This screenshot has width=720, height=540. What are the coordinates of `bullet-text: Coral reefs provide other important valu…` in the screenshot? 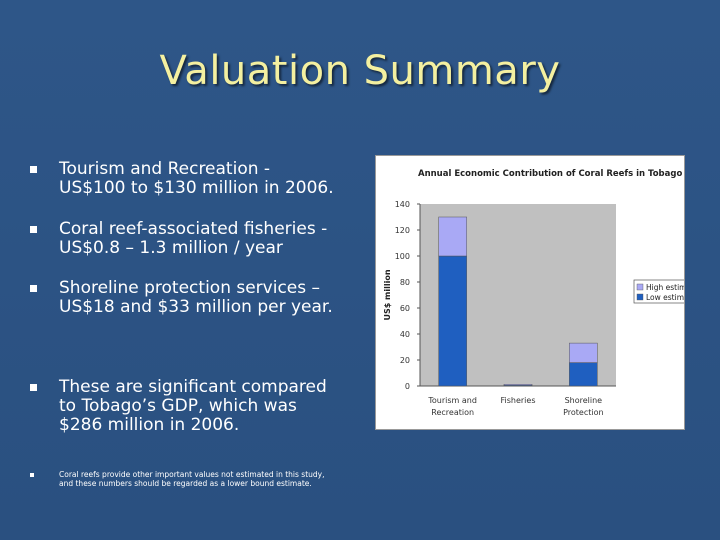 It's located at (219, 479).